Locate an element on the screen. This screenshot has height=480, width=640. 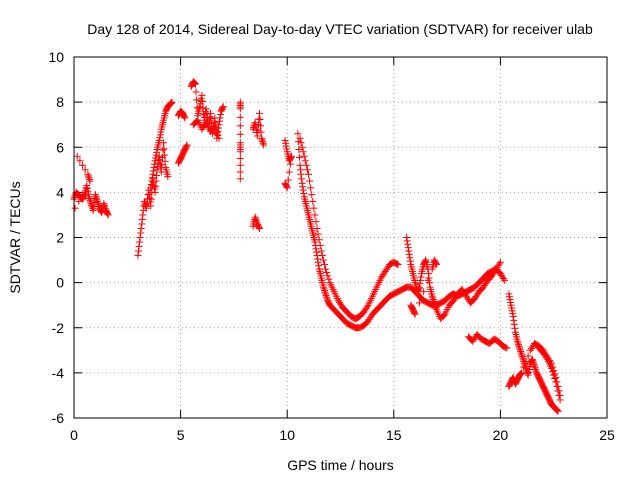
y-tick-label: 4 is located at coordinates (60, 192).